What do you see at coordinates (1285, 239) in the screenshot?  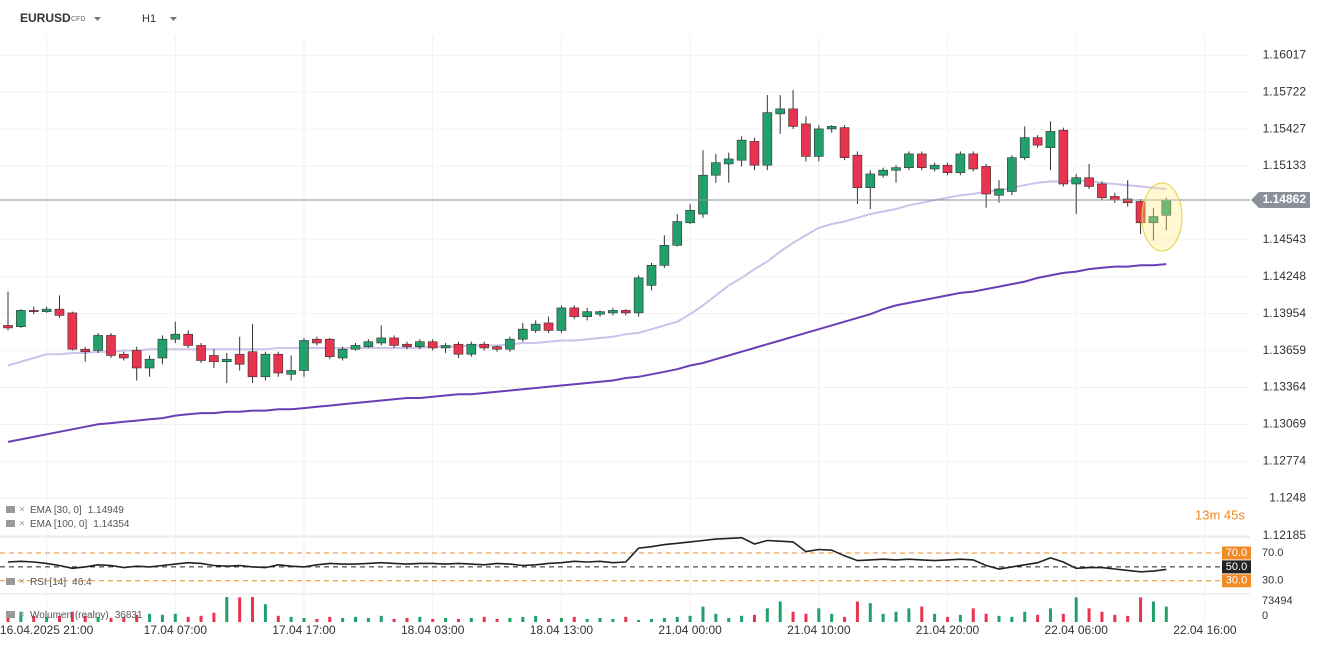 I see `y-tick-label: 1.14543` at bounding box center [1285, 239].